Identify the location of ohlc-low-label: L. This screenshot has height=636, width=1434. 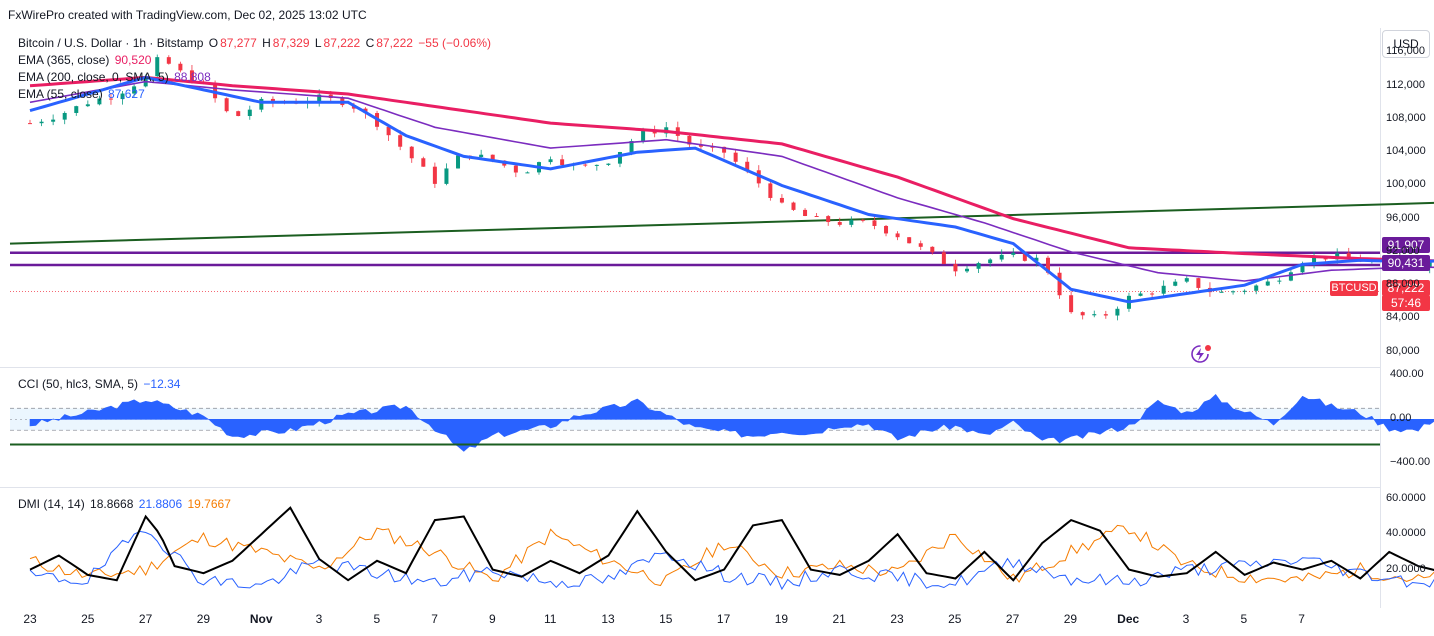
(318, 43).